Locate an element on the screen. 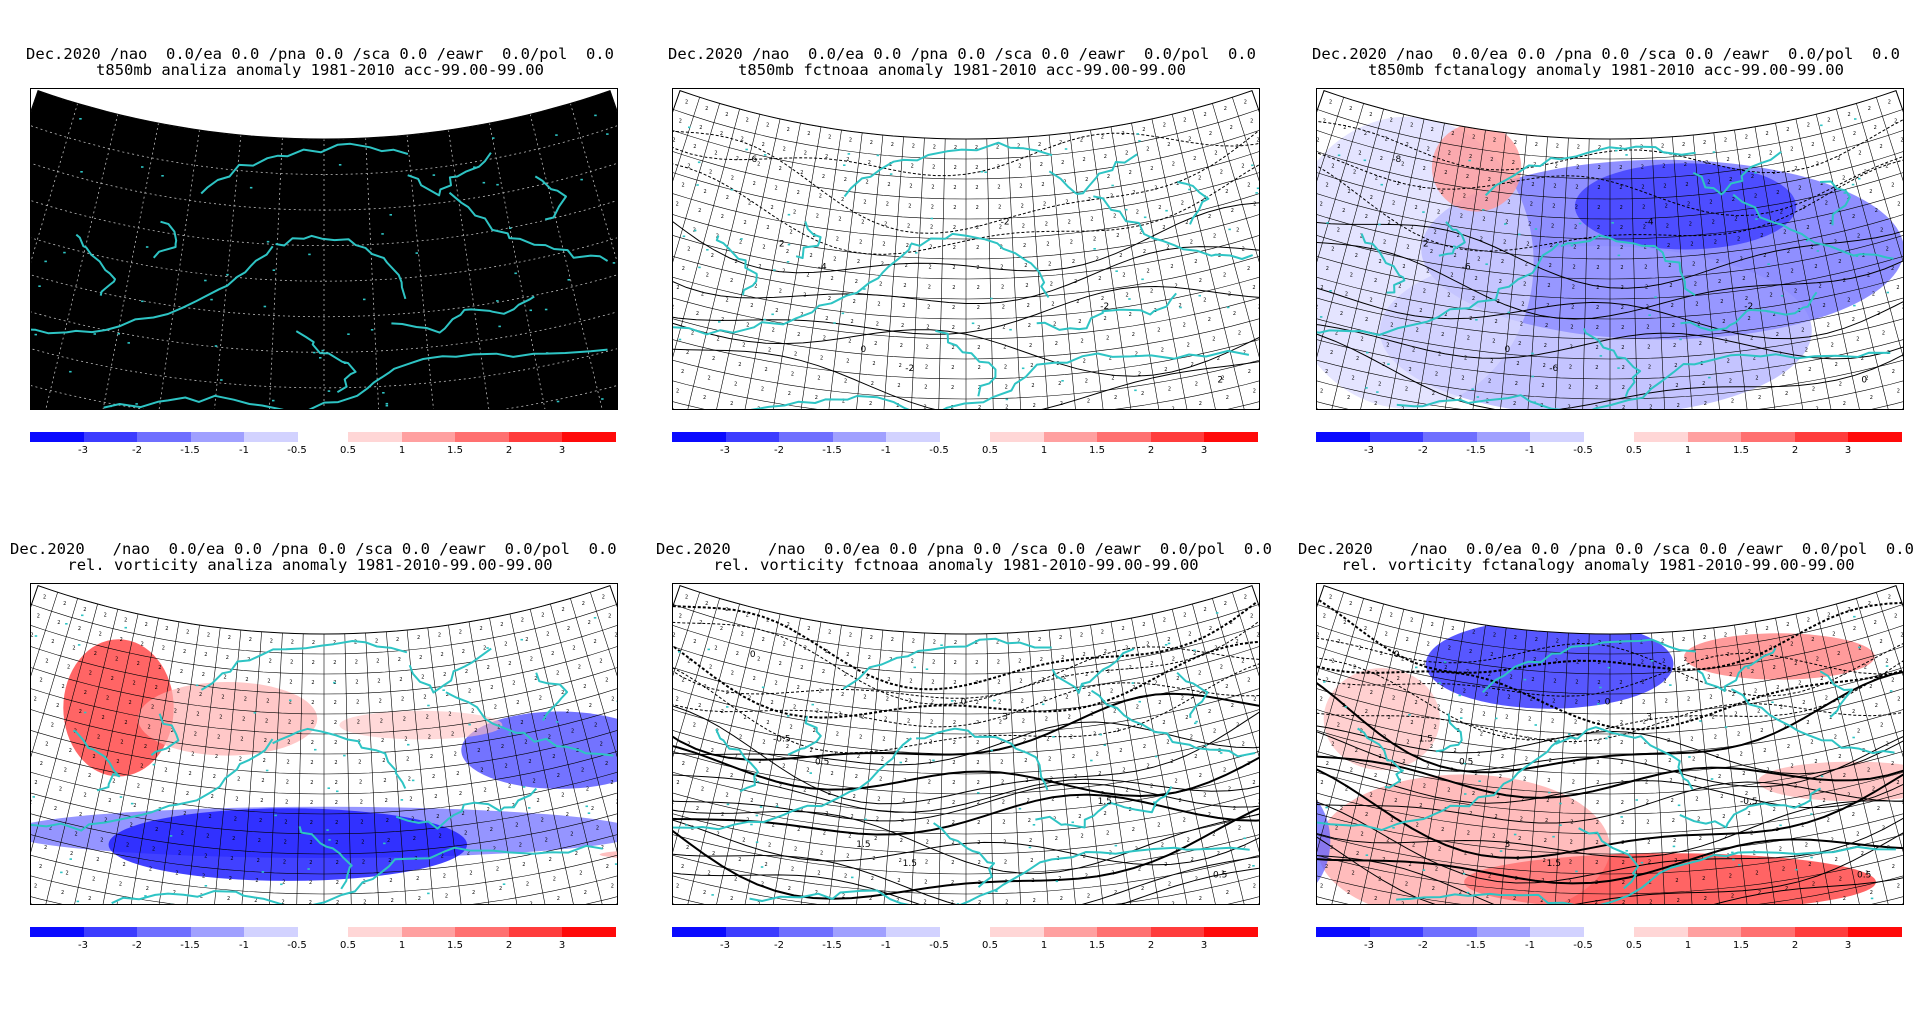 The image size is (1920, 1011). colorbar-tick-label: 3 is located at coordinates (1848, 450).